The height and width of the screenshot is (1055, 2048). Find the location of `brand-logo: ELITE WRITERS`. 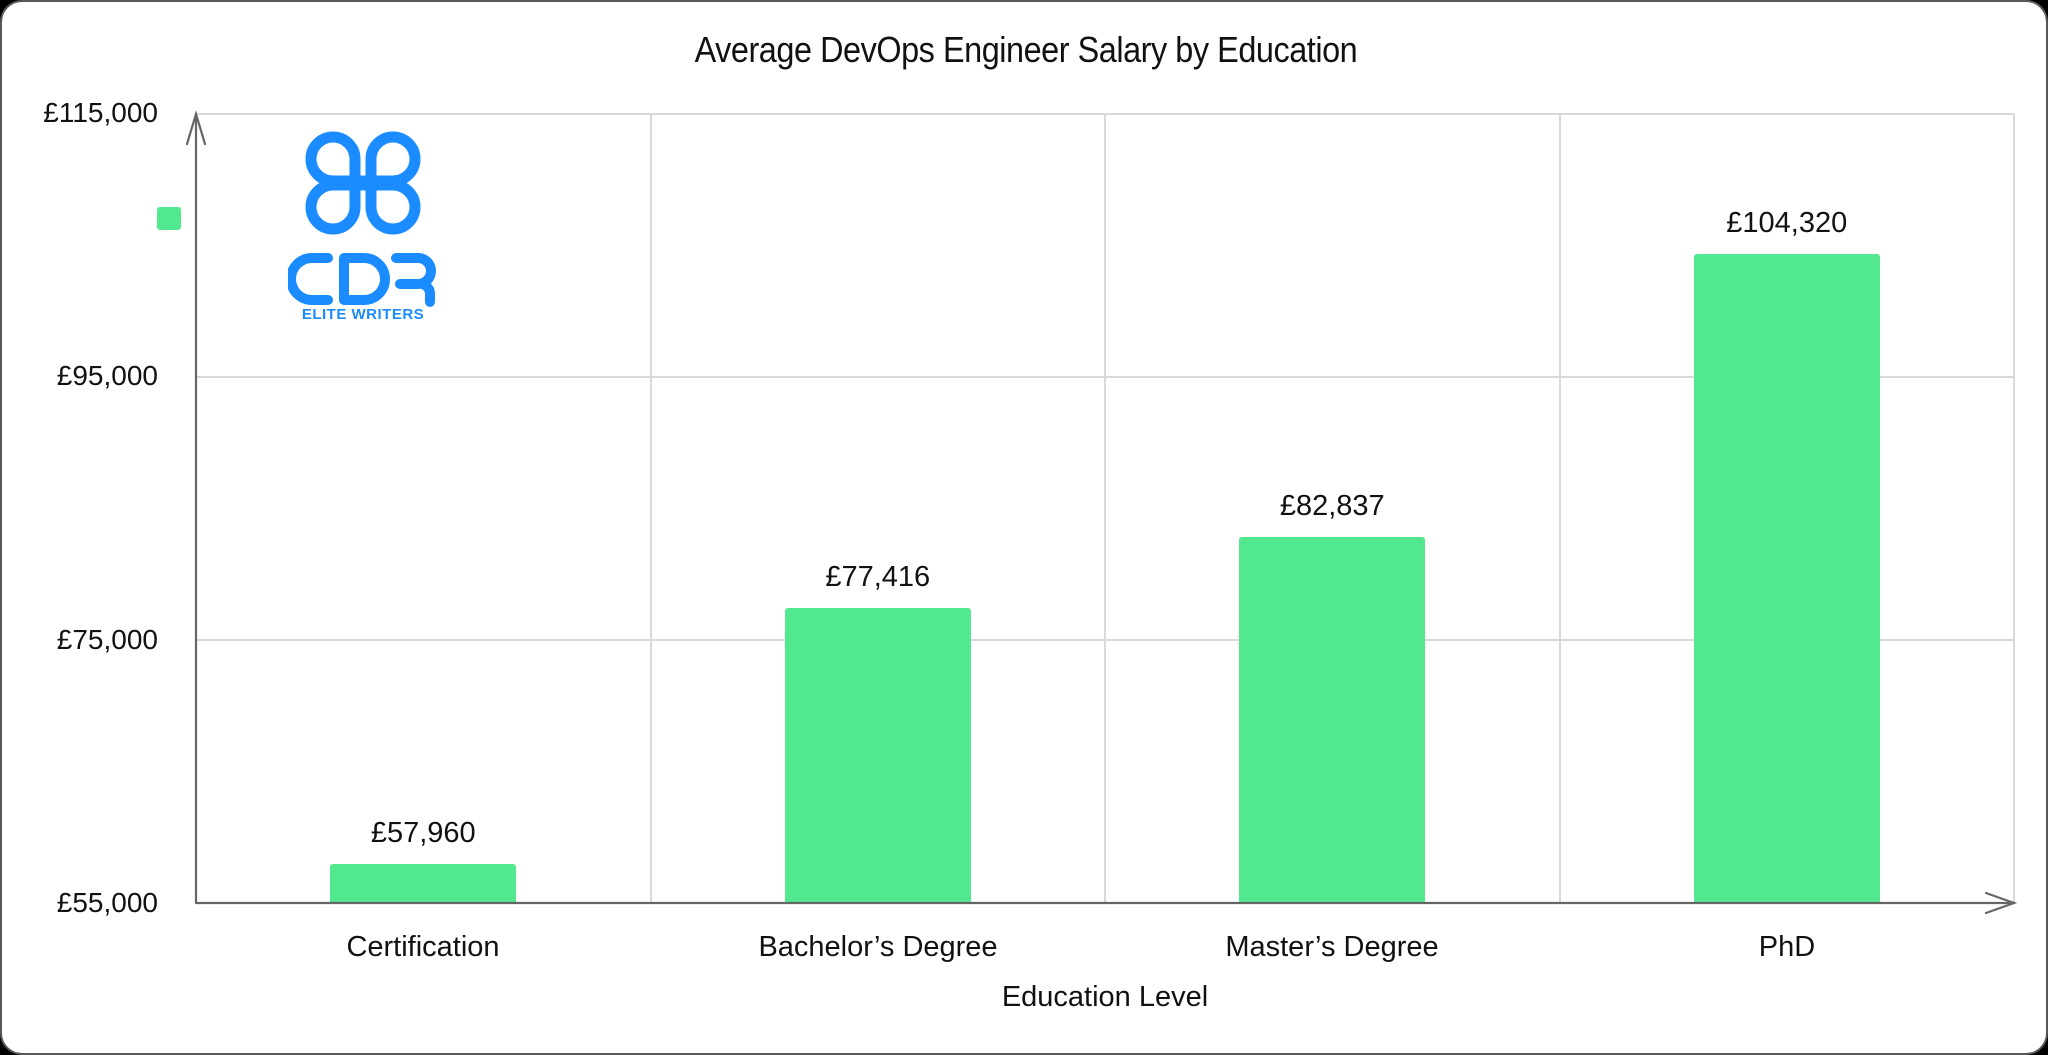

brand-logo: ELITE WRITERS is located at coordinates (363, 224).